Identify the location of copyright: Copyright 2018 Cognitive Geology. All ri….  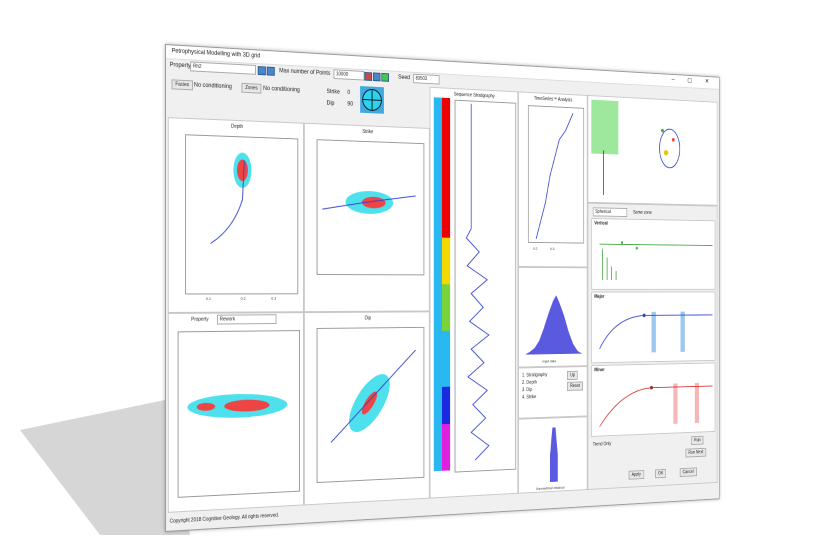
(224, 518).